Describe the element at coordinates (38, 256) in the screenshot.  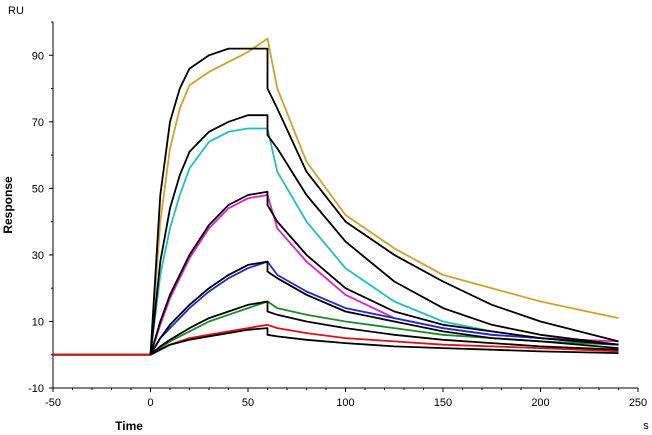
I see `y-tick-label: 30` at that location.